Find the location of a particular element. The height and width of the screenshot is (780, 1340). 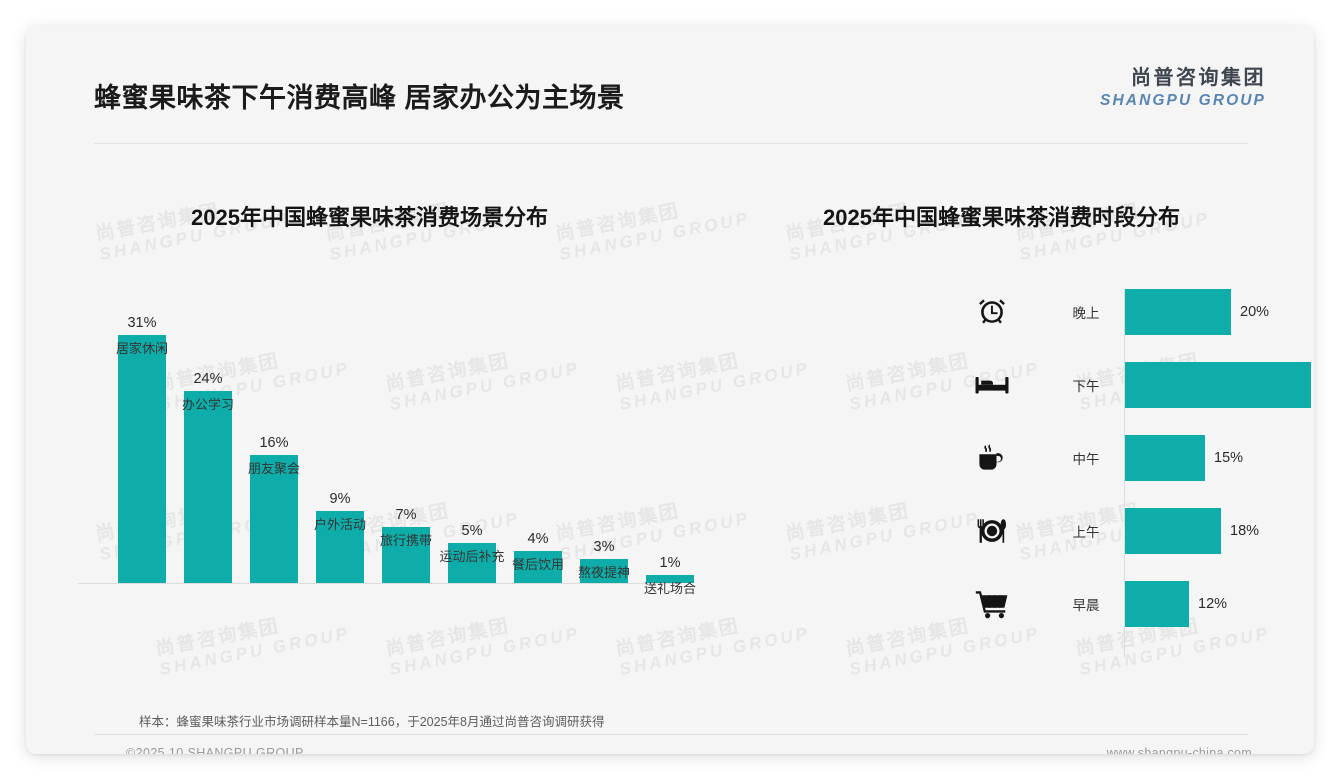

chart-title-scene-distribution: 2025年中国蜂蜜果味茶消费场景分布 is located at coordinates (369, 217).